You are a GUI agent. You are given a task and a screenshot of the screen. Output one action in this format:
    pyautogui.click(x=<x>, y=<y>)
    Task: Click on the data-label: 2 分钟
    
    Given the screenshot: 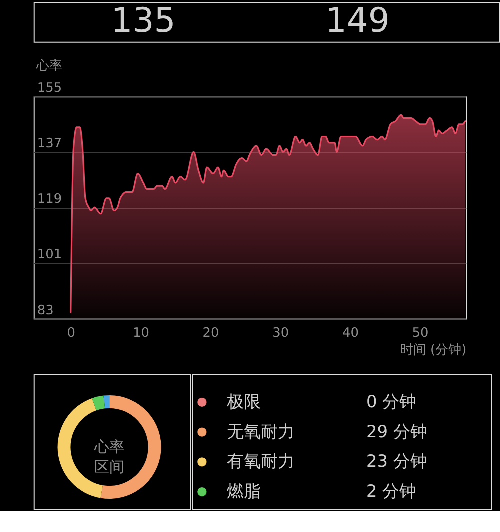 What is the action you would take?
    pyautogui.click(x=391, y=491)
    